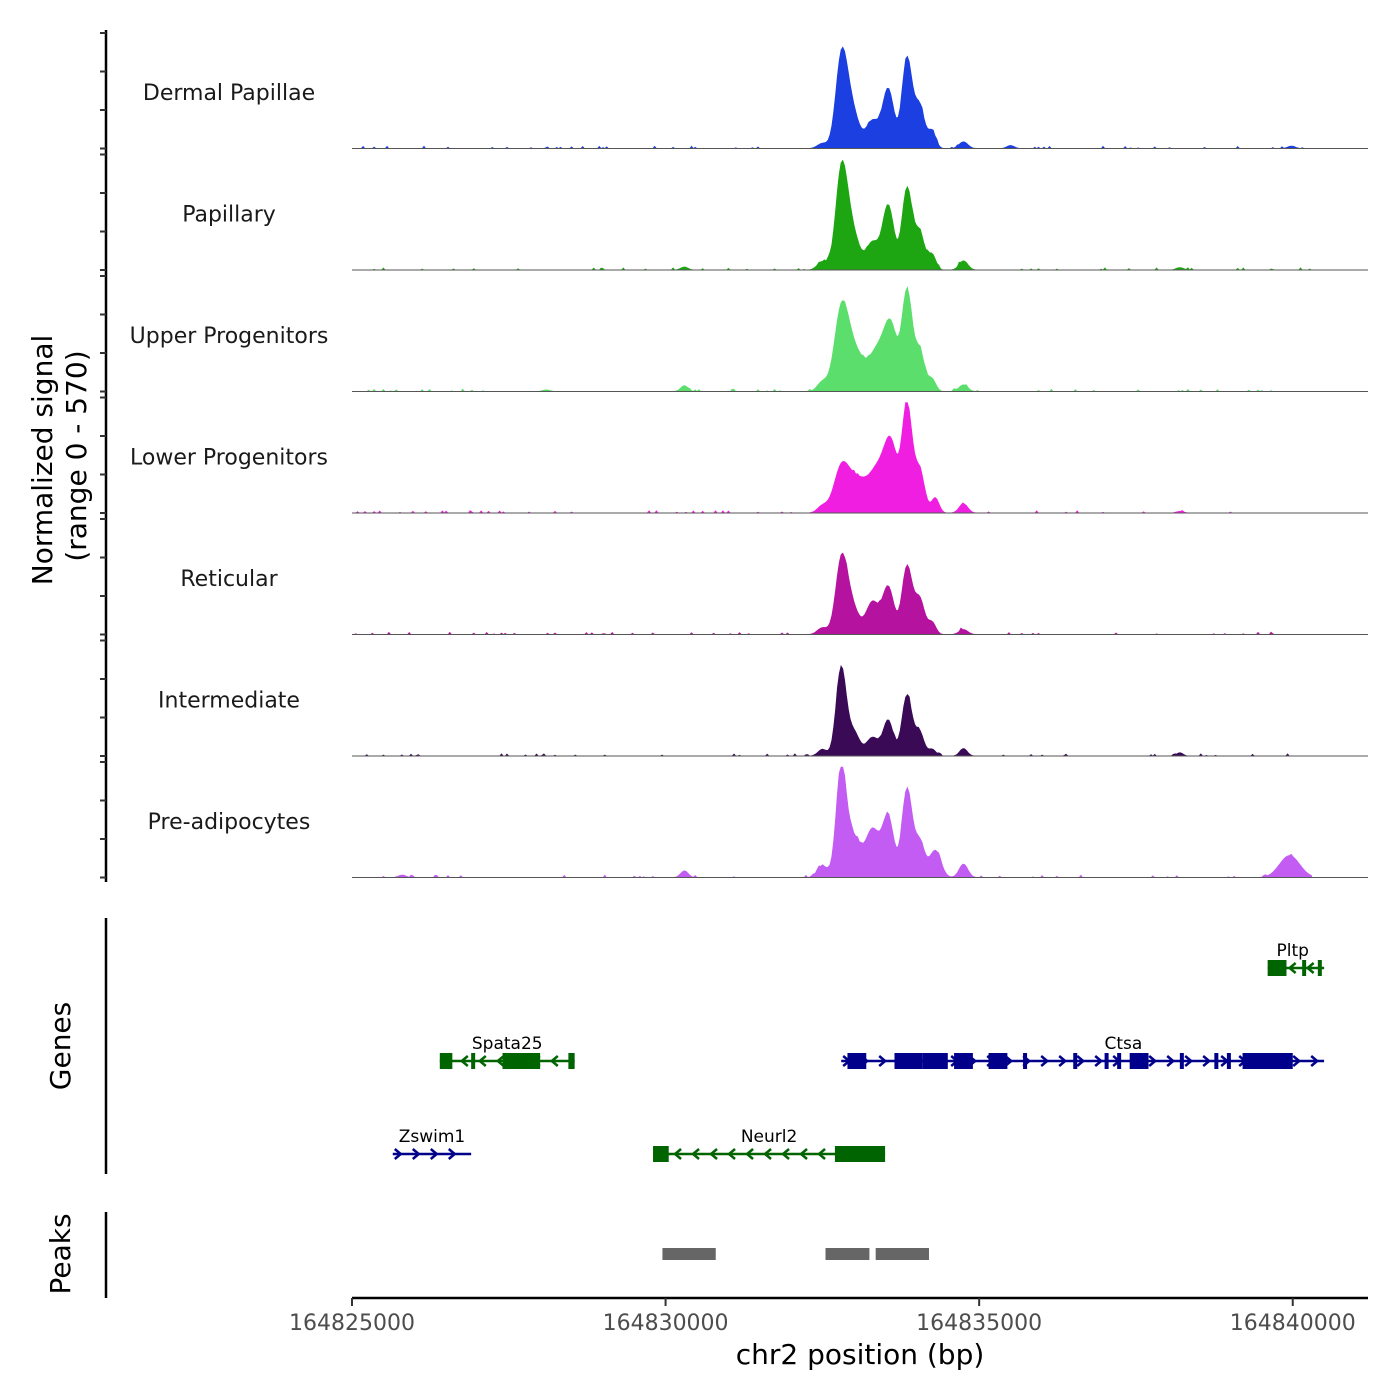 This screenshot has width=1400, height=1400. Describe the element at coordinates (507, 1044) in the screenshot. I see `gene-label: Spata25` at that location.